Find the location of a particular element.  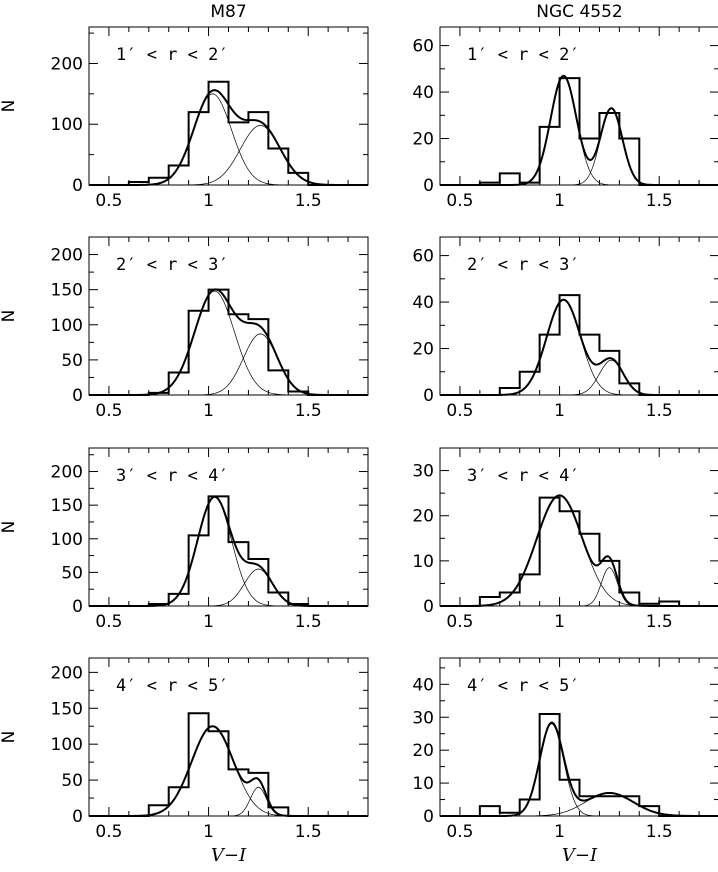

panel-title: M87 is located at coordinates (228, 12).